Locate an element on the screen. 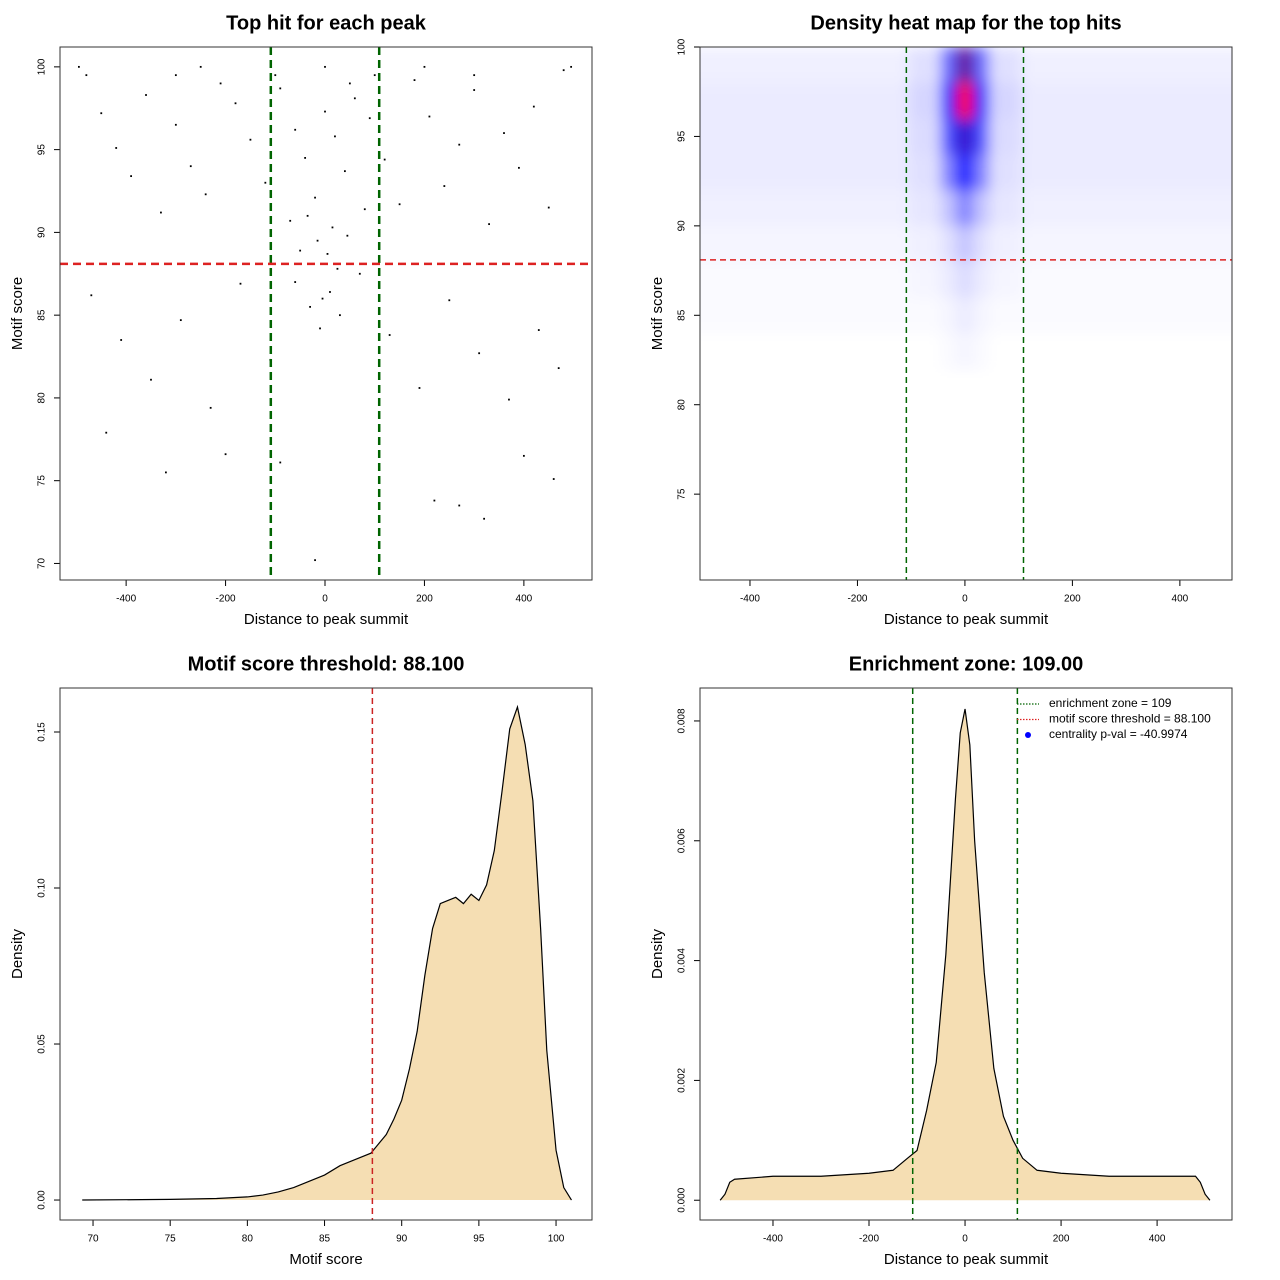 Image resolution: width=1280 pixels, height=1280 pixels. y-tick-label: 0.004 is located at coordinates (682, 960).